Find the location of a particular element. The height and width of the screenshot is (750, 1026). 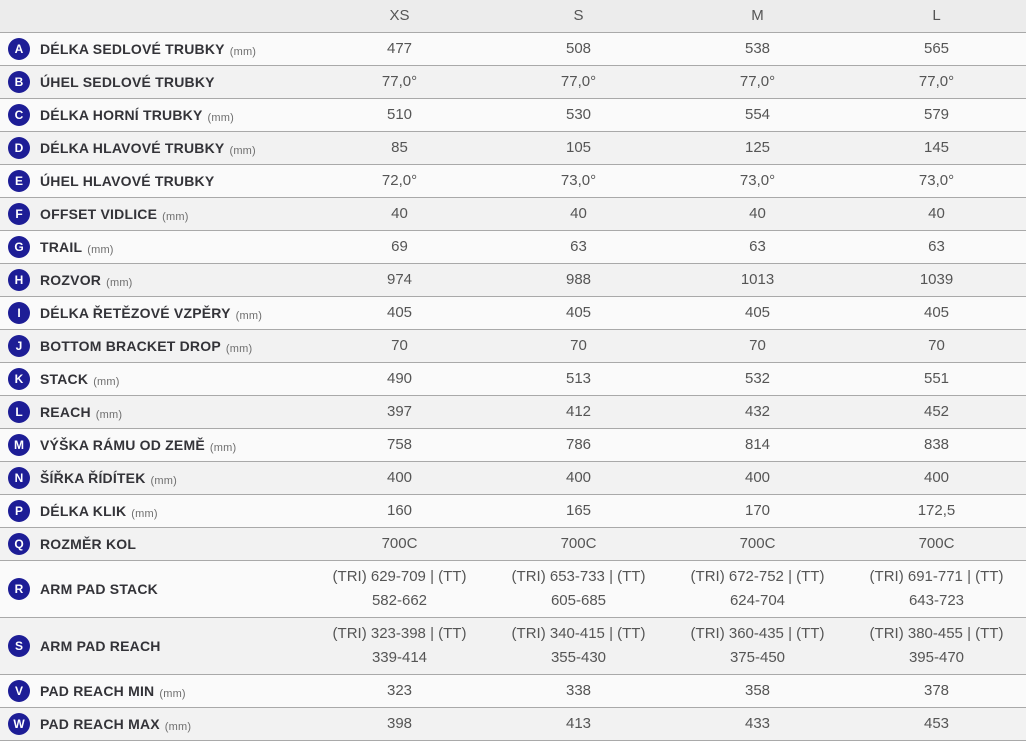

row-letter-badge: S is located at coordinates (19, 646).